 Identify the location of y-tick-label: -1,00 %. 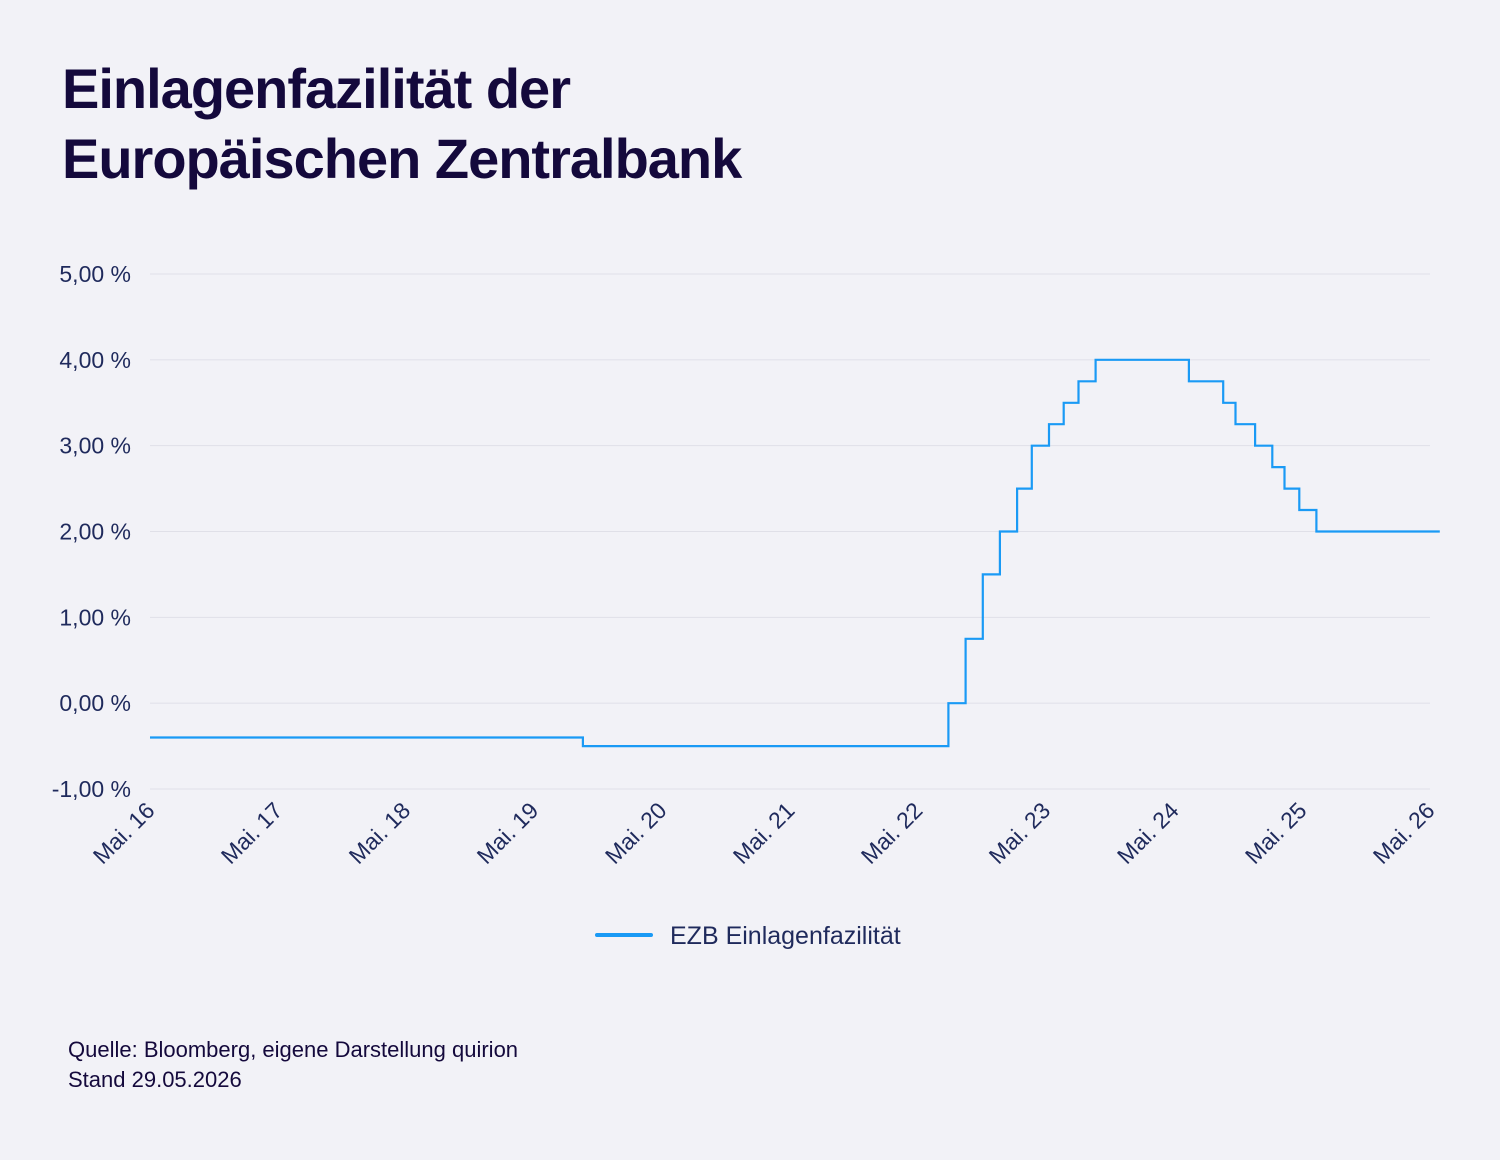
(91, 789).